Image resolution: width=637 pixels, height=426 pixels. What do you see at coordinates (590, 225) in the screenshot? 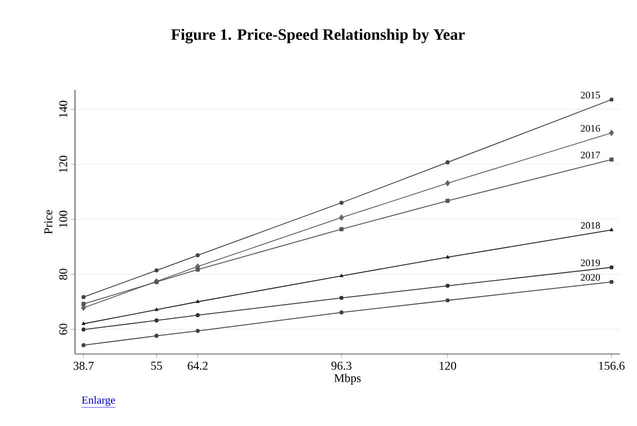
I see `series-label: 2018` at bounding box center [590, 225].